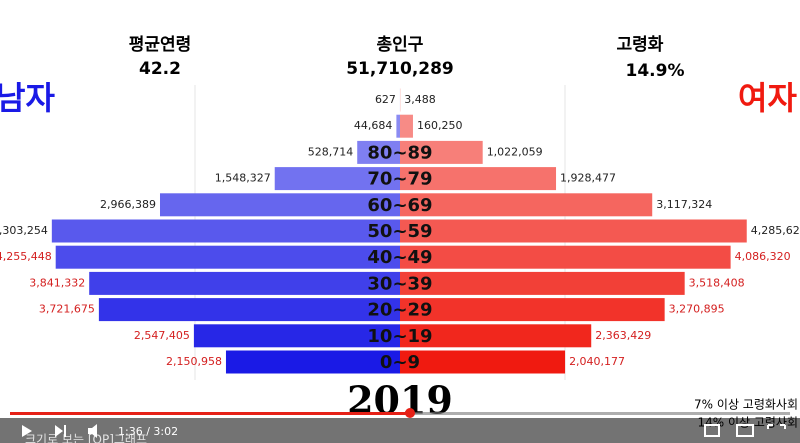 The width and height of the screenshot is (800, 443). Describe the element at coordinates (776, 426) in the screenshot. I see `fullscreen-button` at that location.